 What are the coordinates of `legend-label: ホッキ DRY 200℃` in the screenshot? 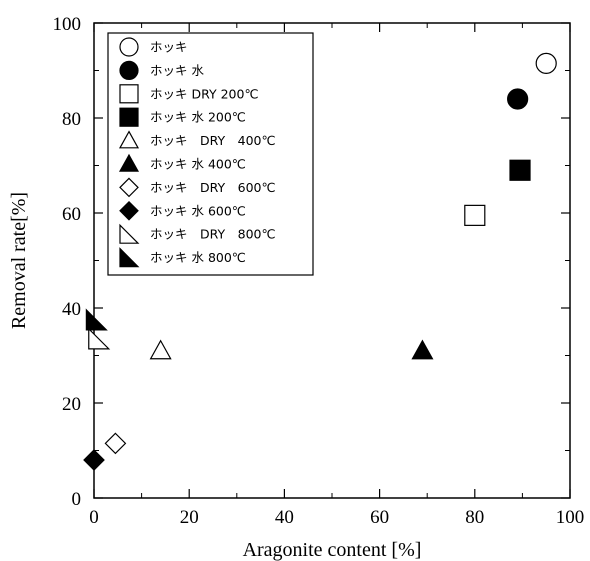 It's located at (204, 93).